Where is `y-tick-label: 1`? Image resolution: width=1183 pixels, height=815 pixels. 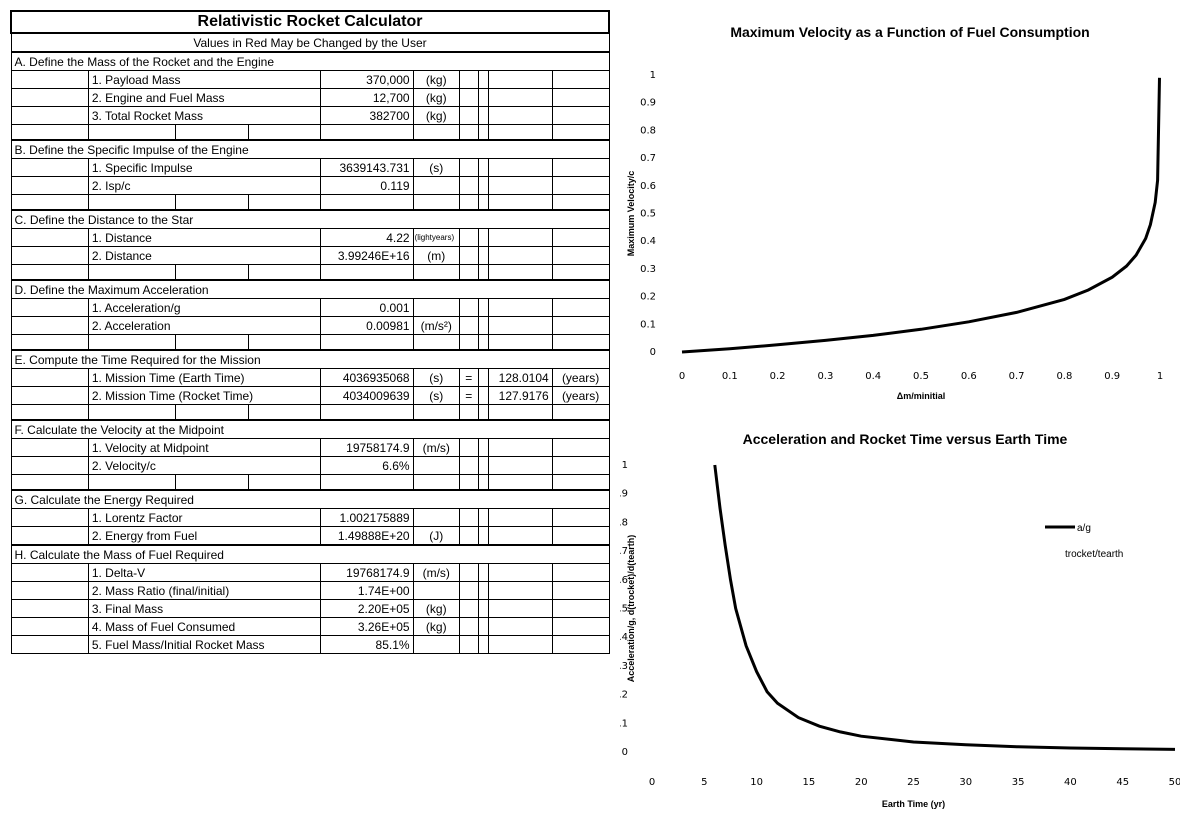 y-tick-label: 1 is located at coordinates (625, 465).